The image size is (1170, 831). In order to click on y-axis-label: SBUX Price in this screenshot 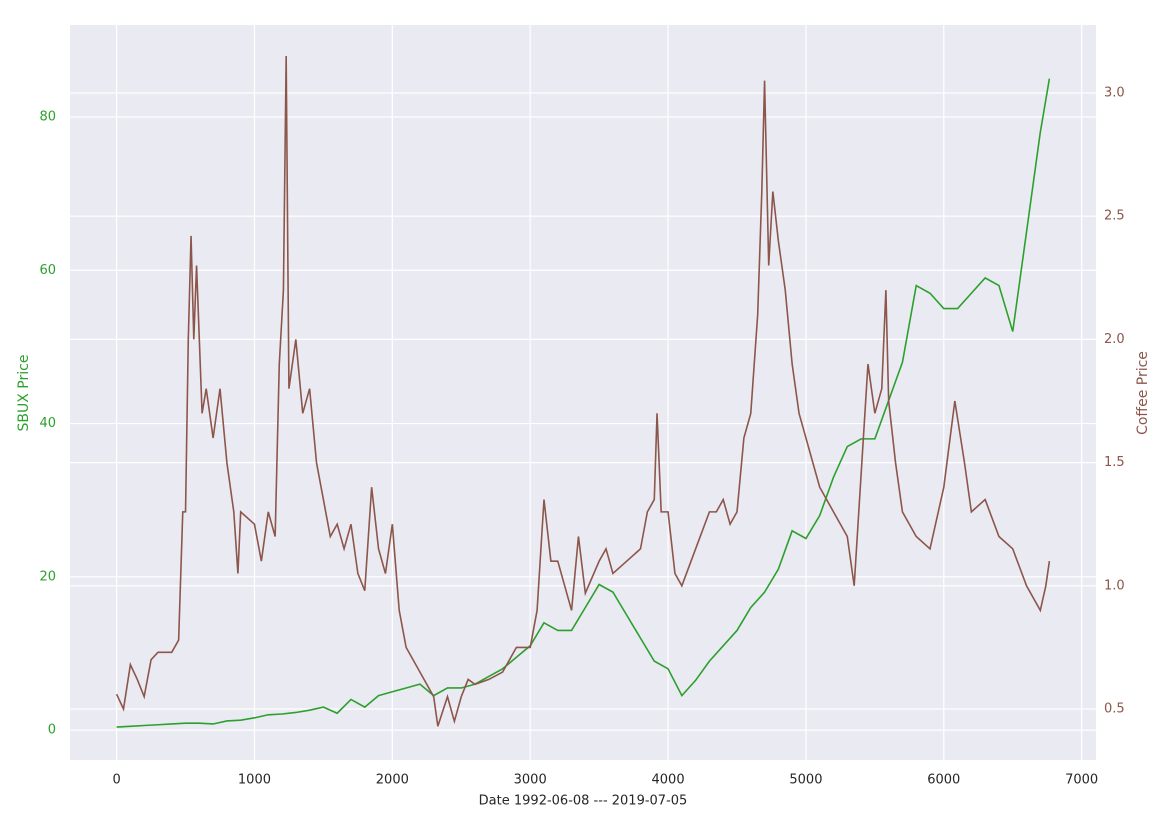, I will do `click(24, 393)`.